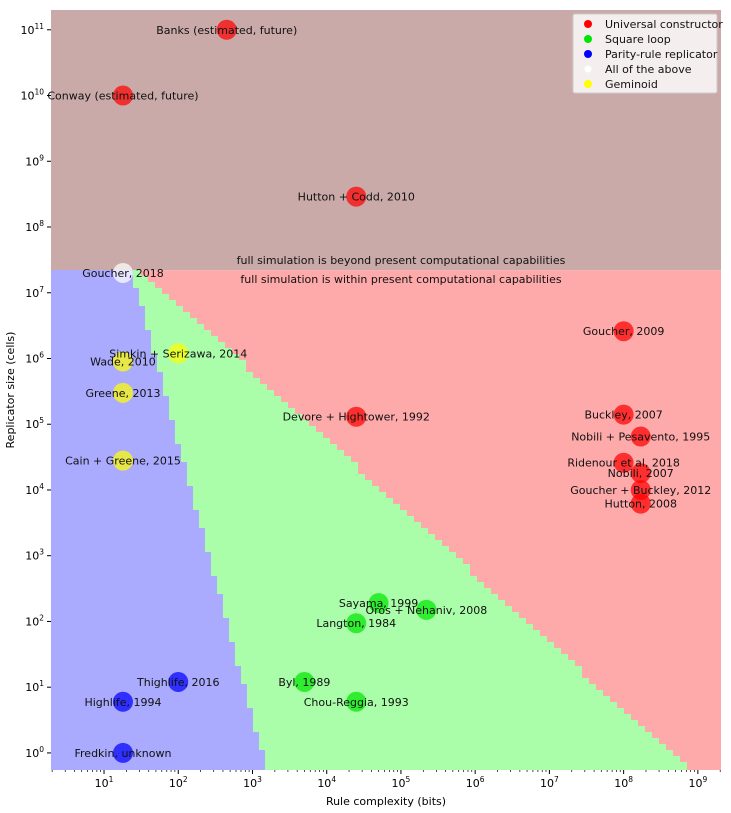  Describe the element at coordinates (326, 782) in the screenshot. I see `x-tick-label: 10⁴` at that location.